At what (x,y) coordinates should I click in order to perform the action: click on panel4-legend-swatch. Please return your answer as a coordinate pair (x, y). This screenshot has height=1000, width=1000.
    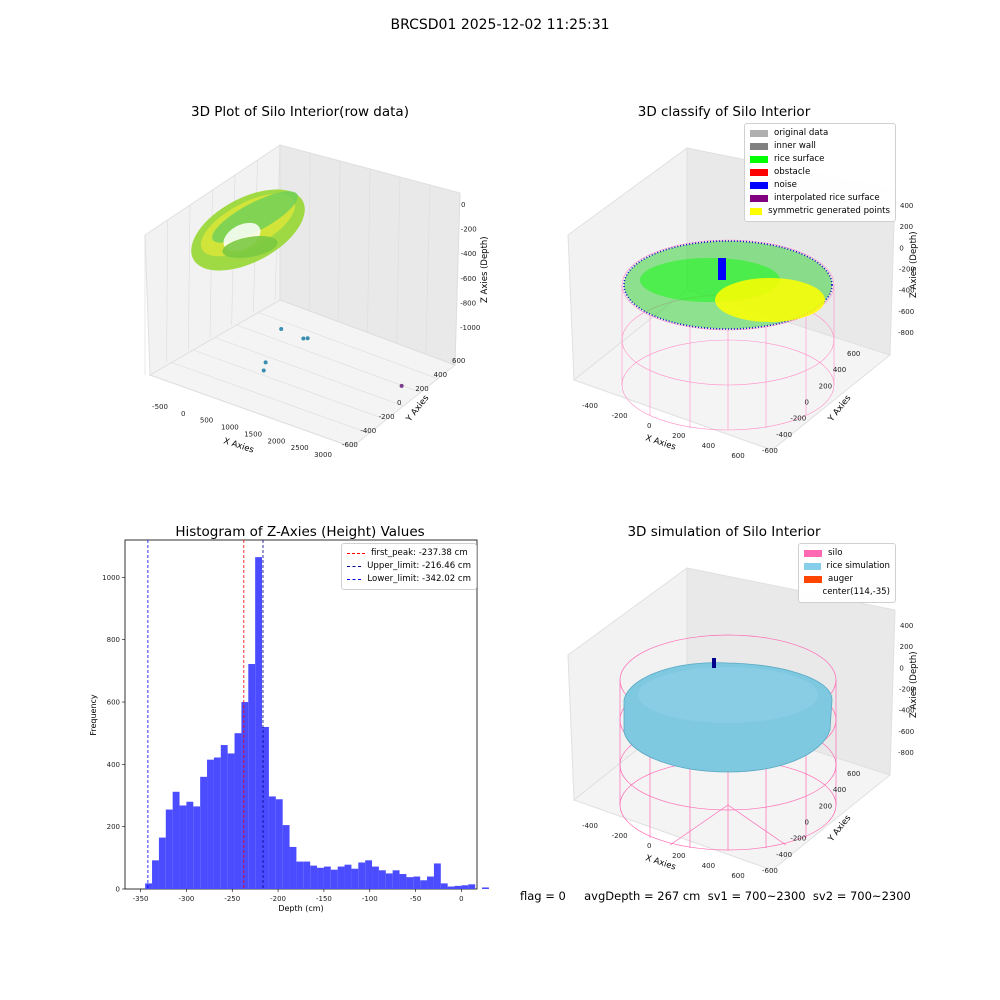
    Looking at the image, I should click on (813, 553).